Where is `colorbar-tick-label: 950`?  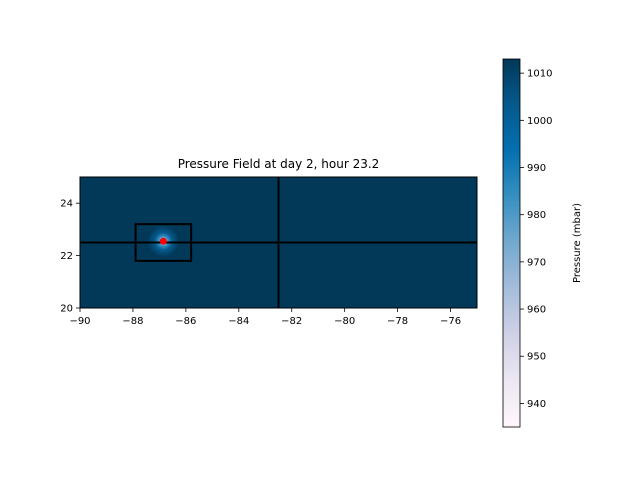 colorbar-tick-label: 950 is located at coordinates (536, 357).